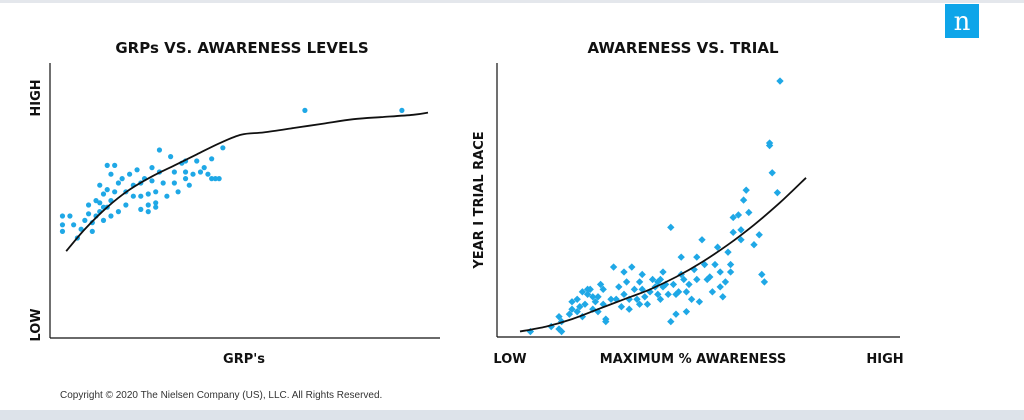 Image resolution: width=1024 pixels, height=420 pixels. What do you see at coordinates (479, 200) in the screenshot?
I see `y-axis-label: YEAR I TRIAL RACE` at bounding box center [479, 200].